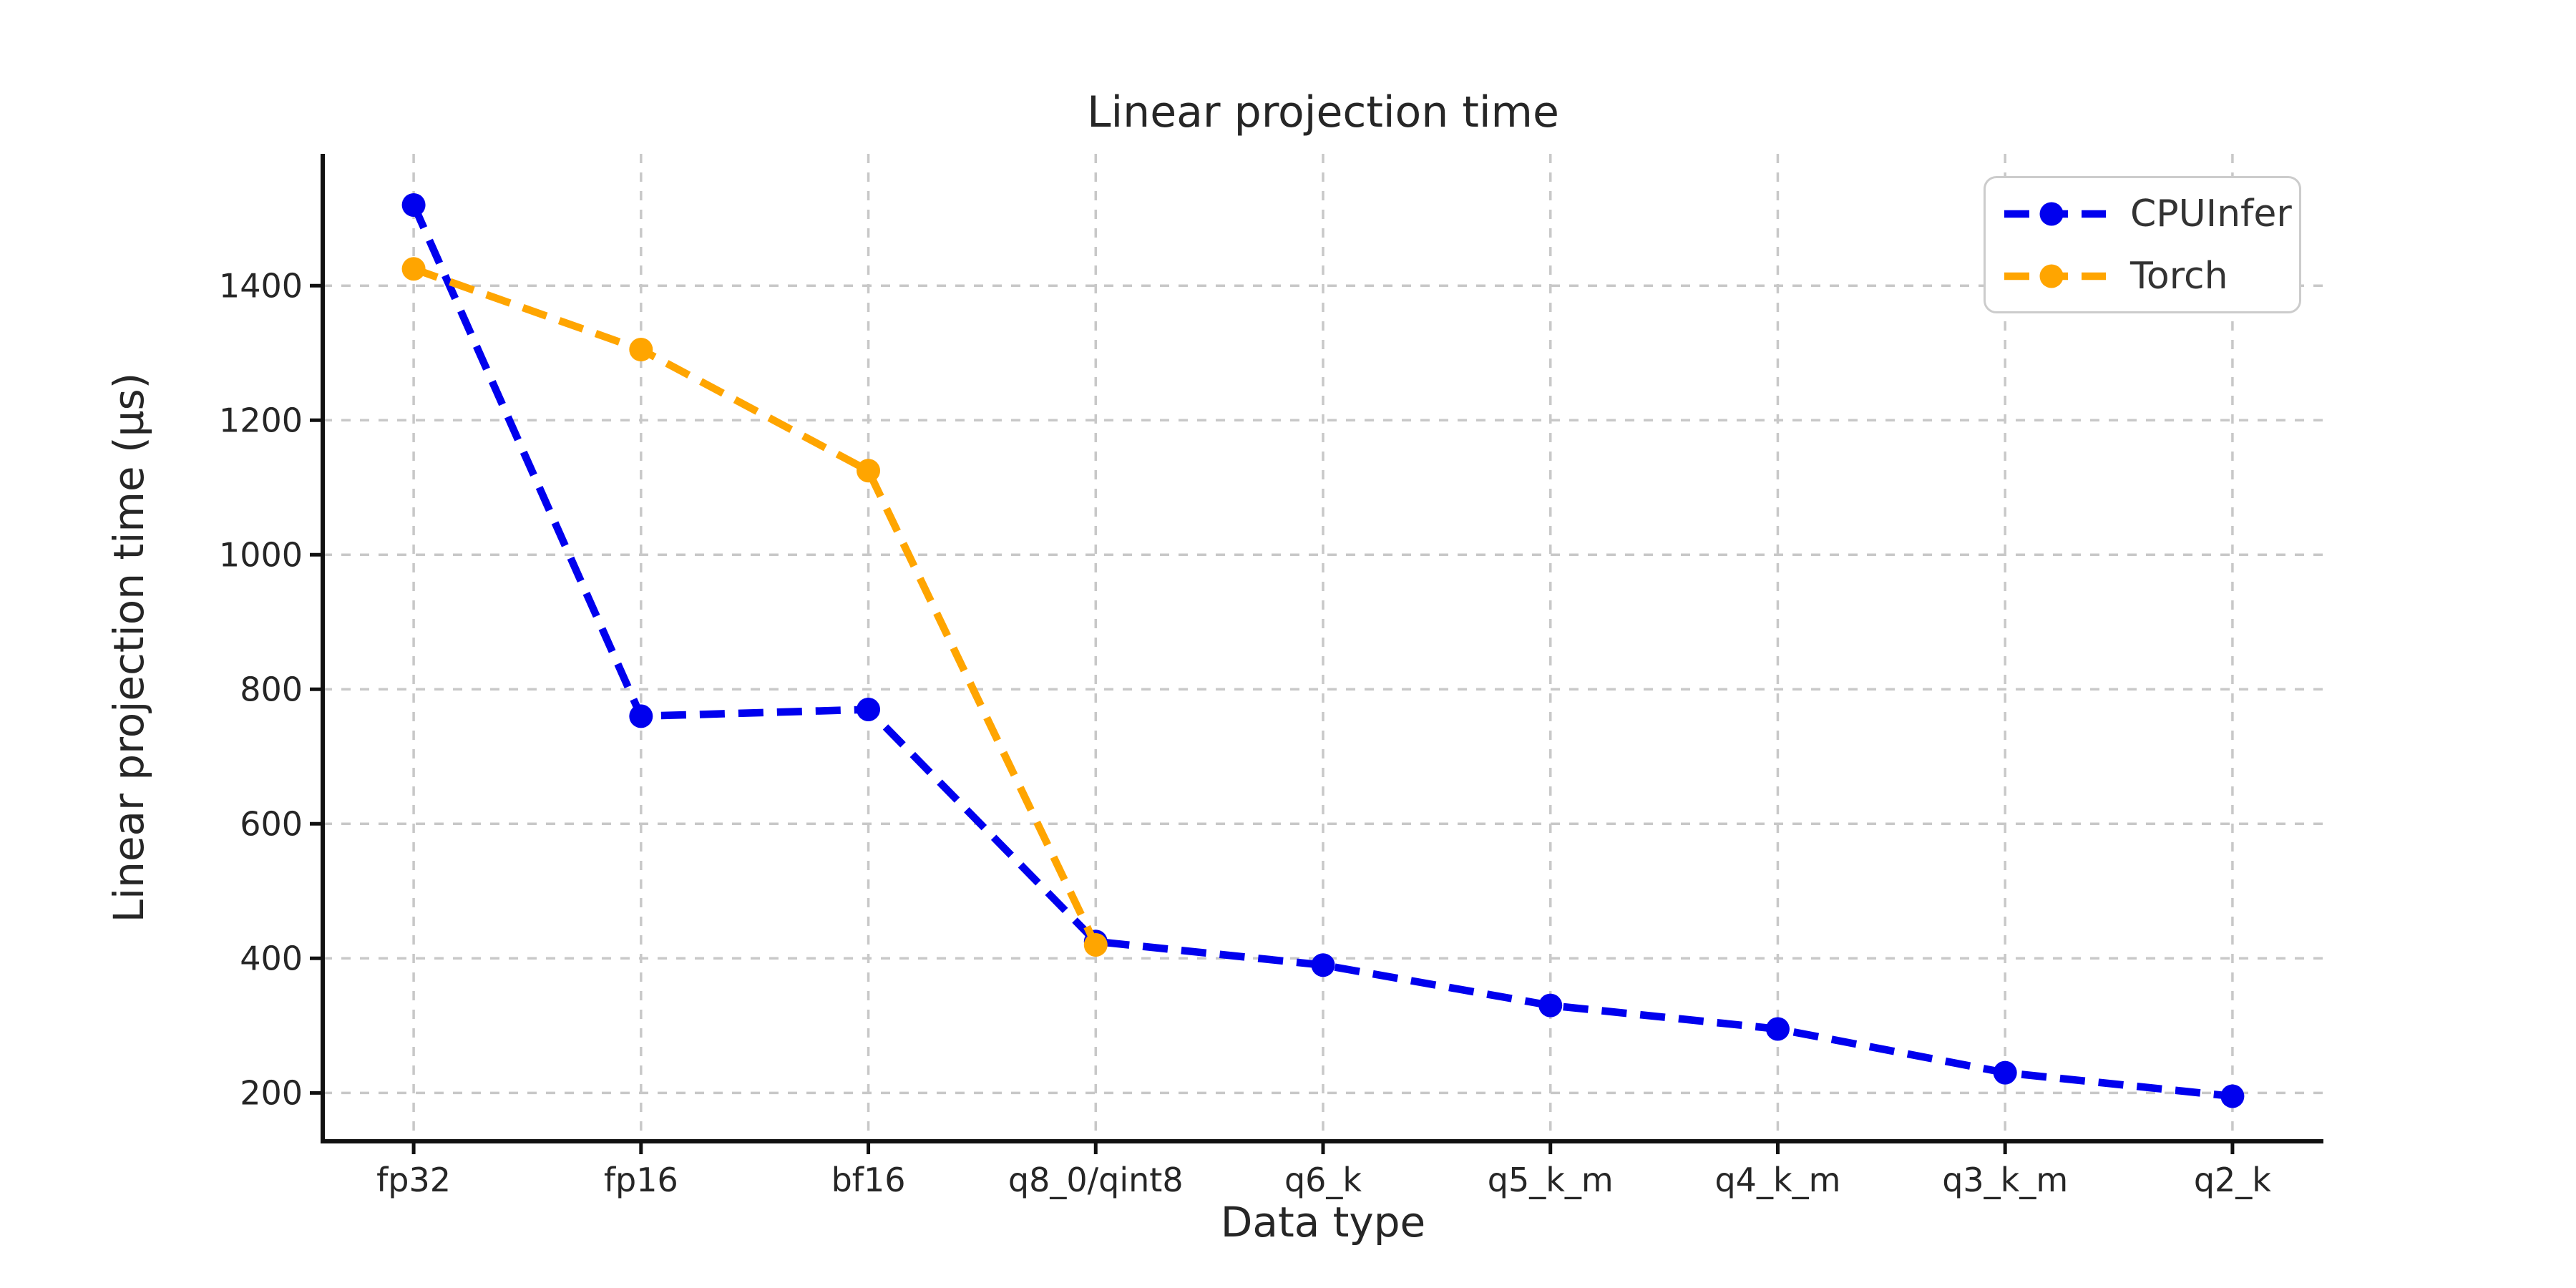 This screenshot has height=1288, width=2576. What do you see at coordinates (868, 1180) in the screenshot?
I see `x-tick-label: bf16` at bounding box center [868, 1180].